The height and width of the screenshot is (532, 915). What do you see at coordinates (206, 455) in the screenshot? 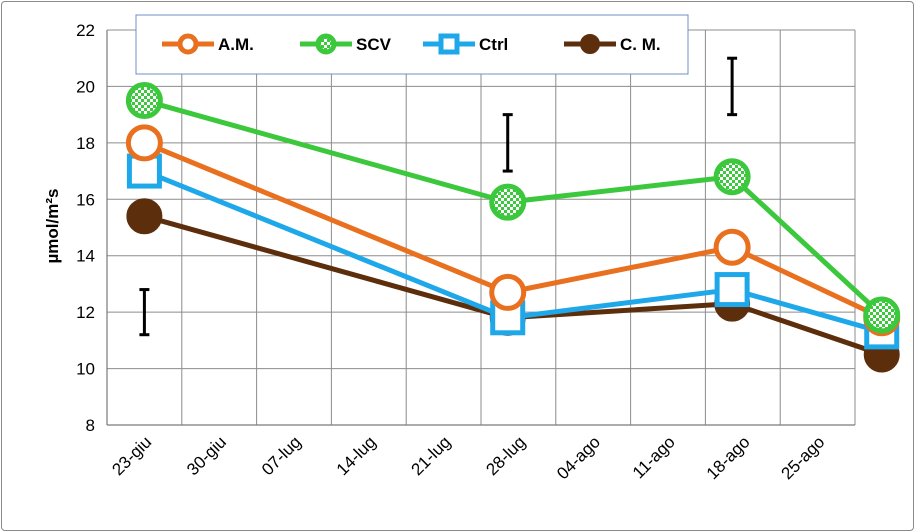
I see `x-tick-label: 30-giu` at bounding box center [206, 455].